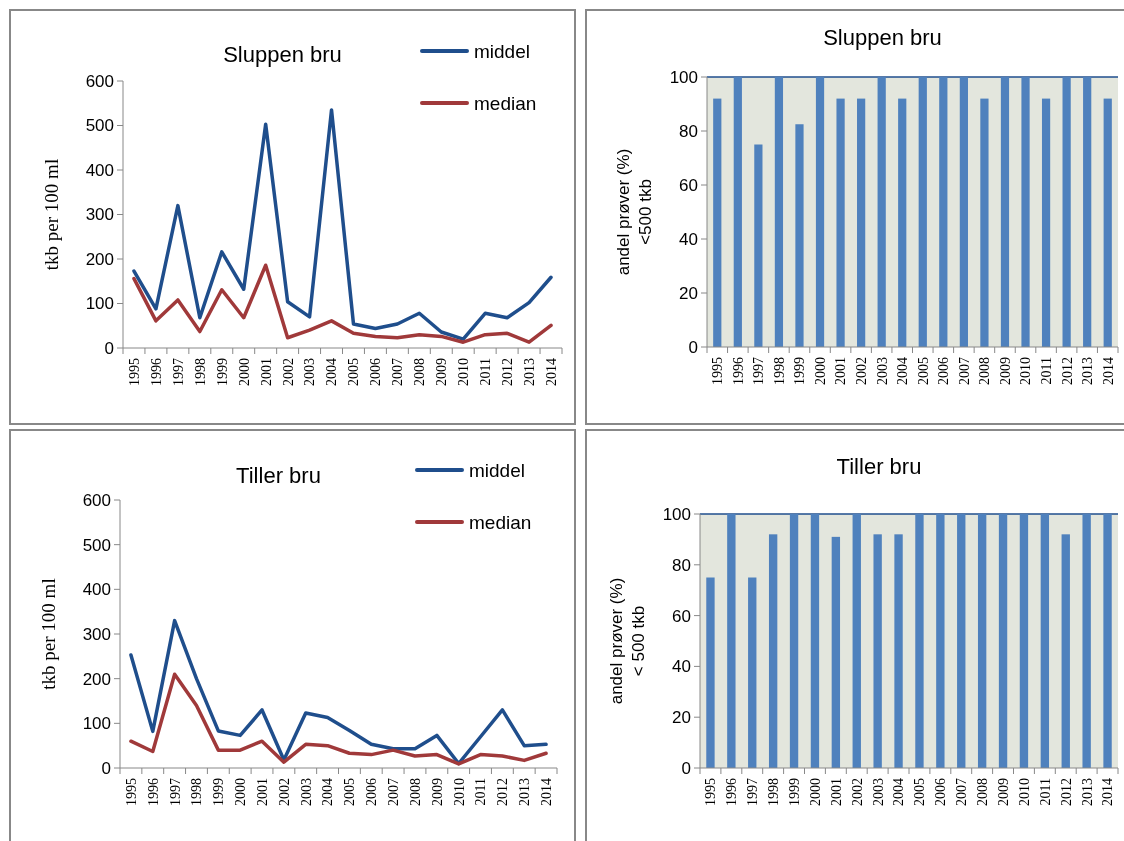  What do you see at coordinates (96, 500) in the screenshot?
I see `y-tick-label: 600` at bounding box center [96, 500].